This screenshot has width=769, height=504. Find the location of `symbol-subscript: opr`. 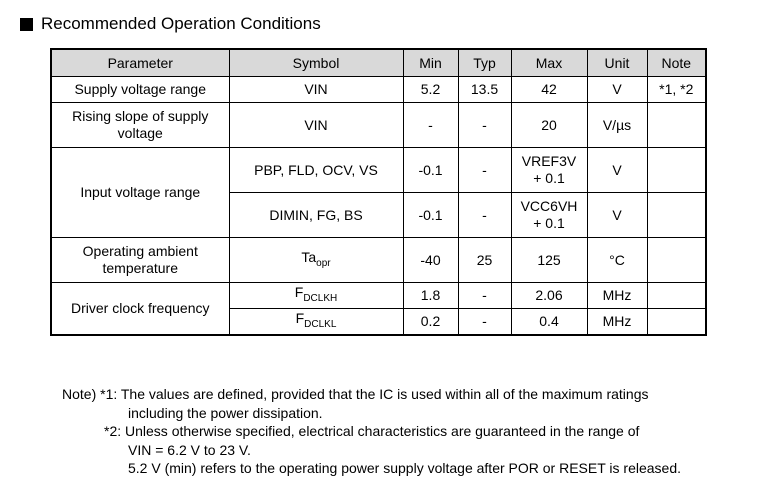

symbol-subscript: opr is located at coordinates (323, 263).